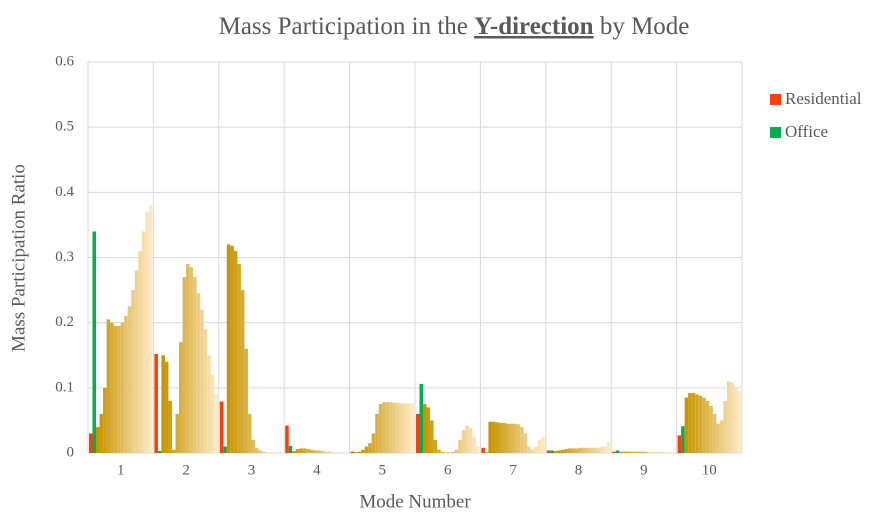  I want to click on y-tick-label: 0.2, so click(64, 322).